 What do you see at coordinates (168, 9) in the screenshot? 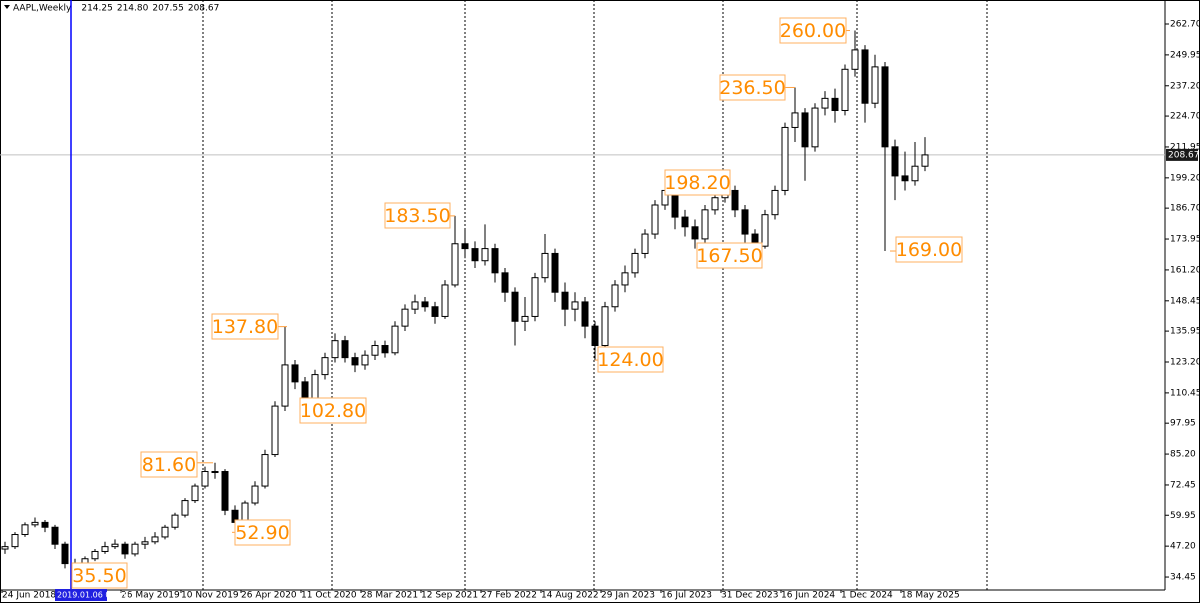
I see `header-ohlc: 207.55` at bounding box center [168, 9].